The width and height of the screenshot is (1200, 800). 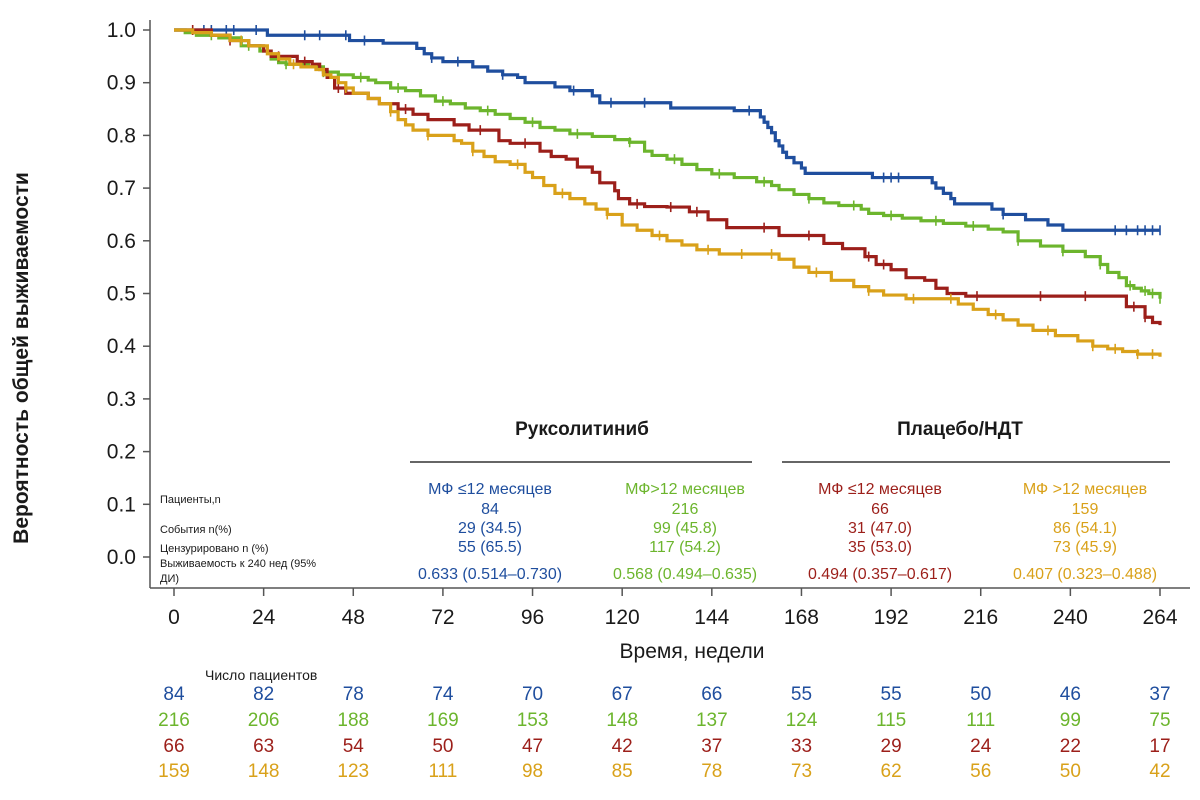 I want to click on risk-cell: 82, so click(x=263, y=694).